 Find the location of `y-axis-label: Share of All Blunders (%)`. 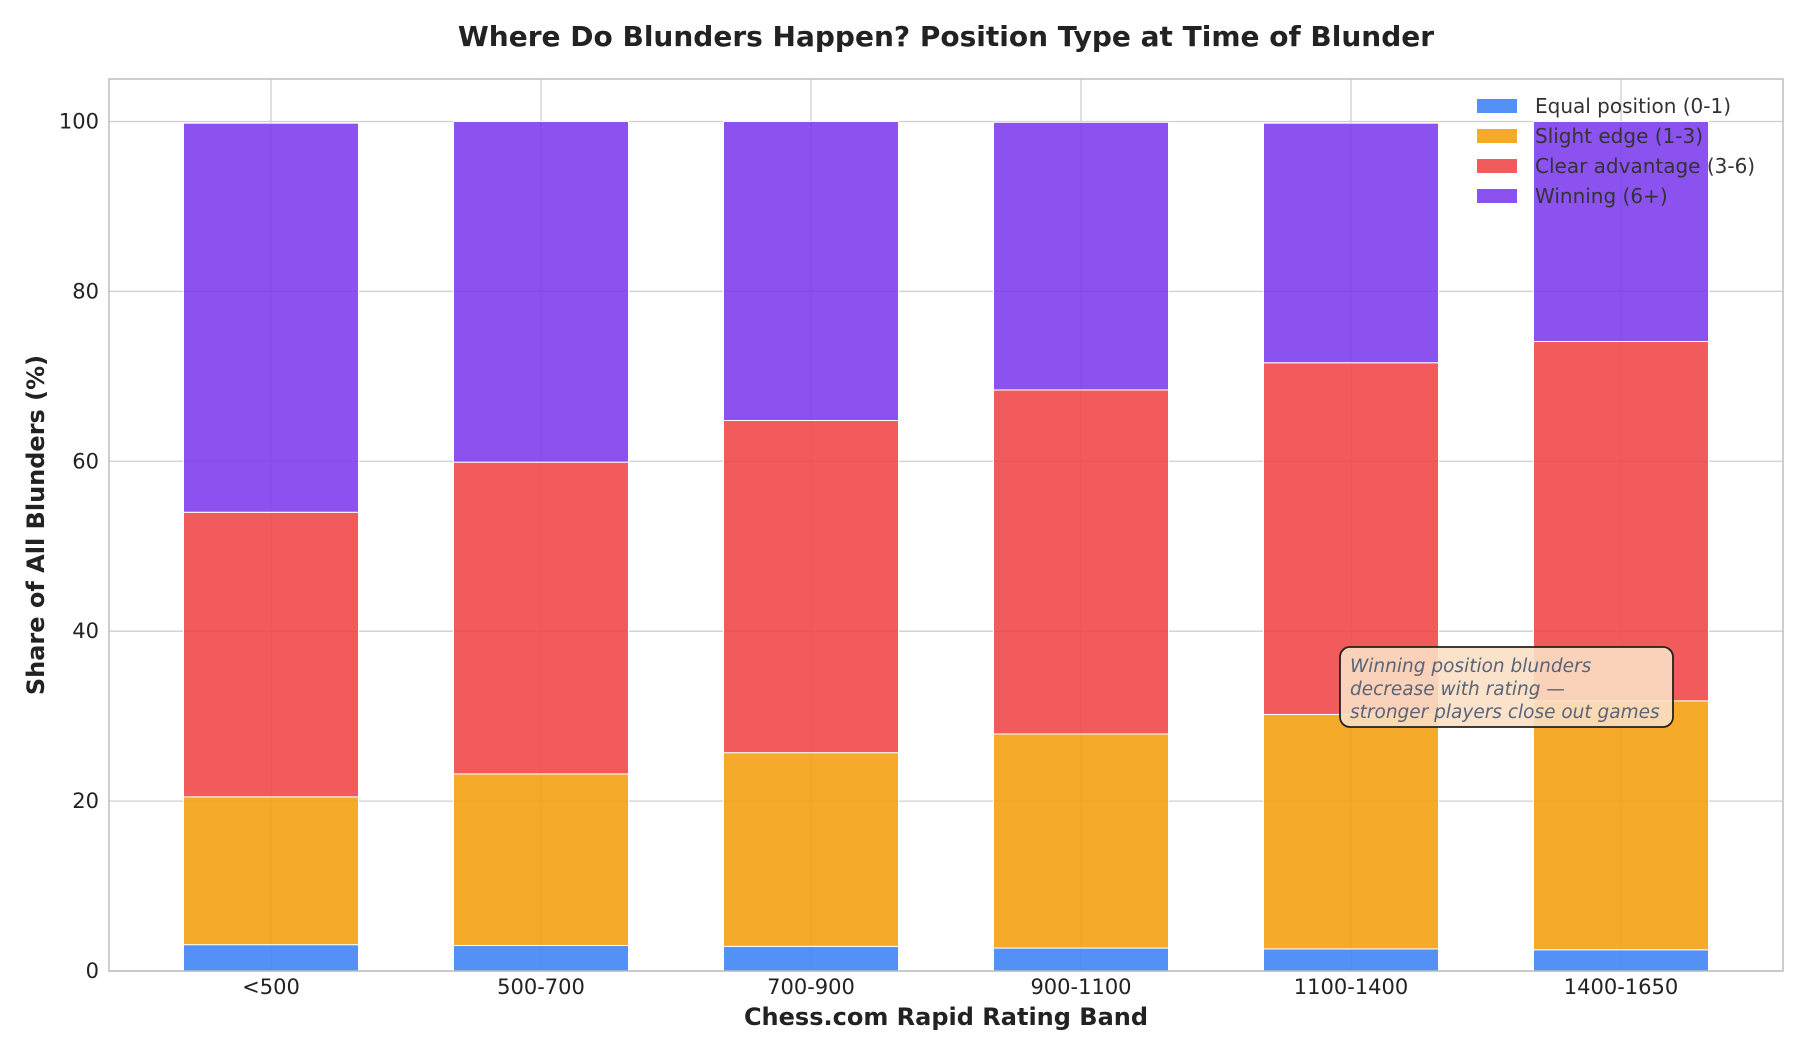

y-axis-label: Share of All Blunders (%) is located at coordinates (36, 525).